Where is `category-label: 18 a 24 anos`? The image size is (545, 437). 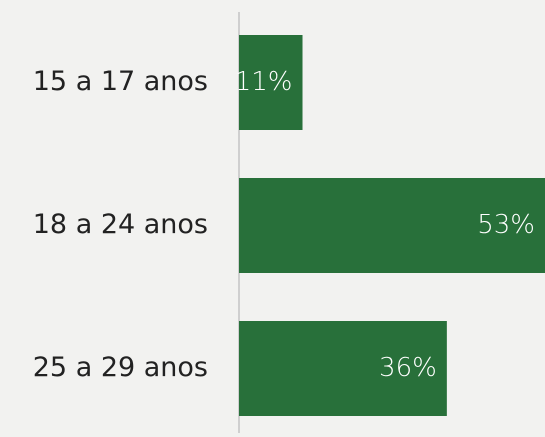 category-label: 18 a 24 anos is located at coordinates (120, 224).